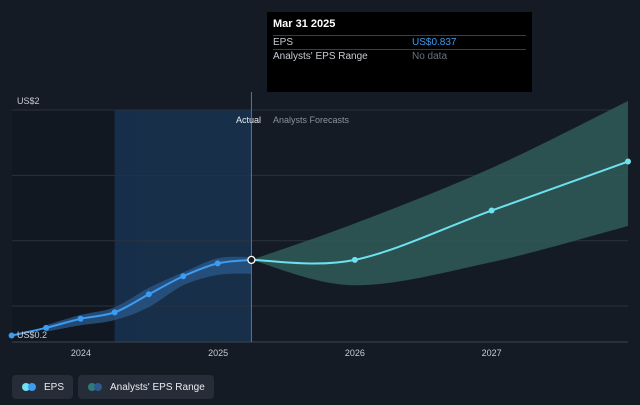 The height and width of the screenshot is (405, 640). What do you see at coordinates (96, 387) in the screenshot?
I see `range-legend-icon` at bounding box center [96, 387].